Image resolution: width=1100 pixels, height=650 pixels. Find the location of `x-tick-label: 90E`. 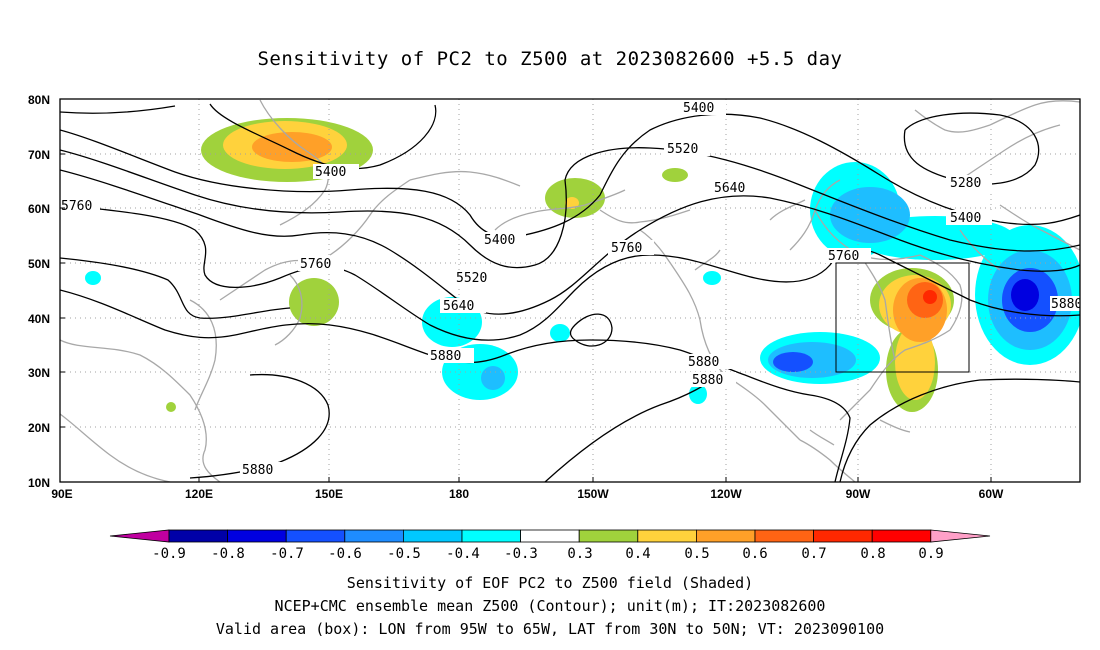

x-tick-label: 90E is located at coordinates (61, 494).